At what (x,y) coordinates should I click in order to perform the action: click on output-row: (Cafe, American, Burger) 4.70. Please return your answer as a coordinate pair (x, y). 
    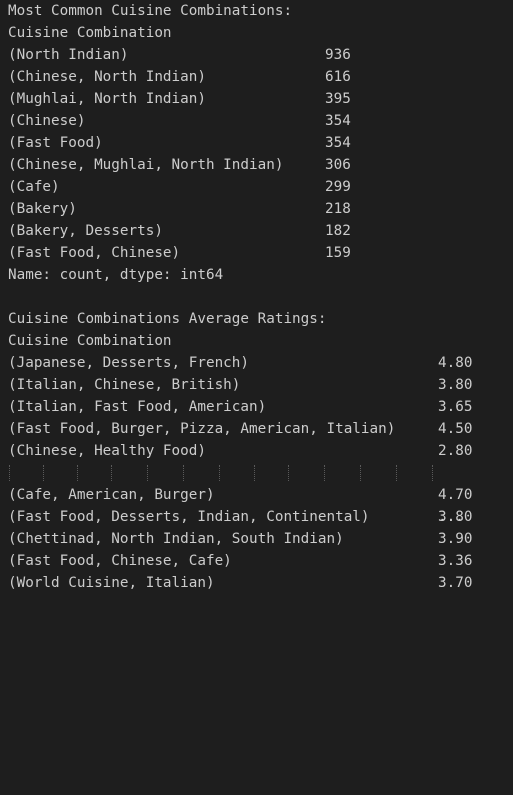
    Looking at the image, I should click on (240, 495).